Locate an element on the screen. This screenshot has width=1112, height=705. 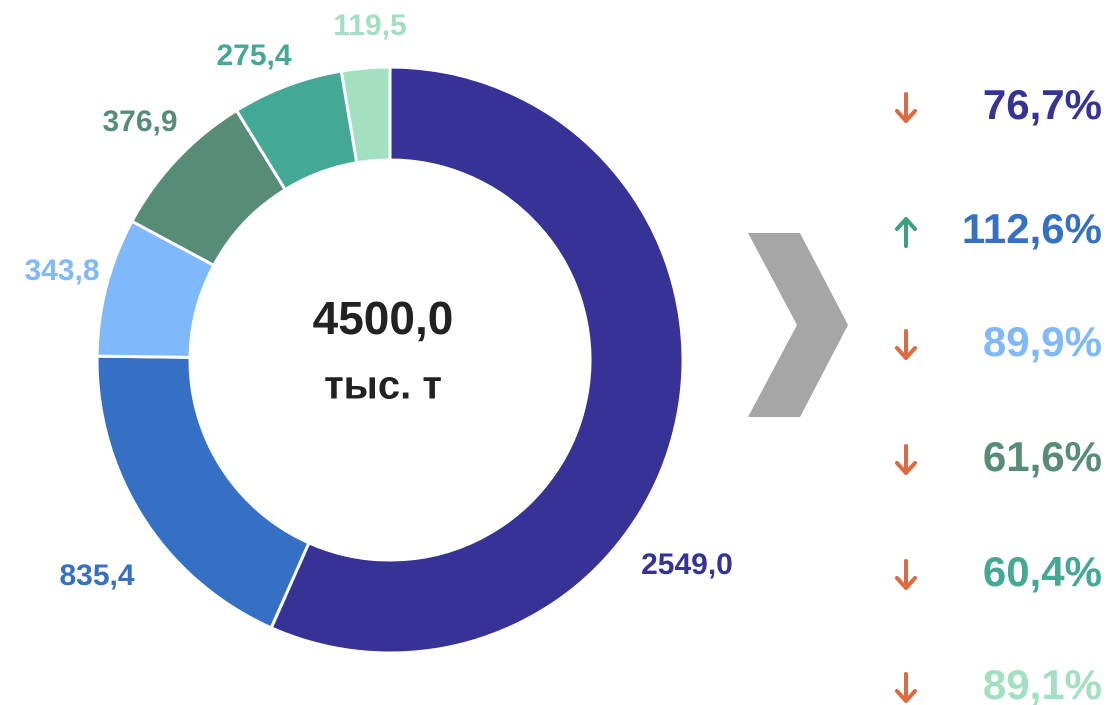
donut-segment is located at coordinates (365, 115).